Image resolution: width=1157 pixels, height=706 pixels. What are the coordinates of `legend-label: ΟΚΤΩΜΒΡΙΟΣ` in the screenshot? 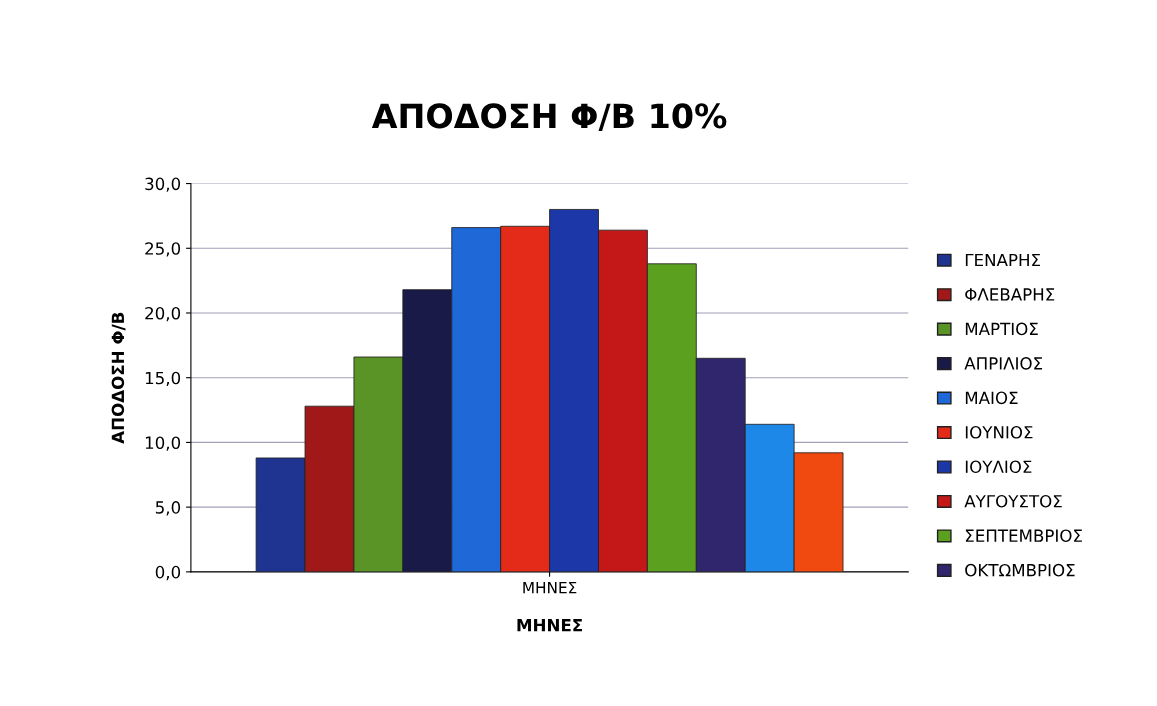 It's located at (1020, 570).